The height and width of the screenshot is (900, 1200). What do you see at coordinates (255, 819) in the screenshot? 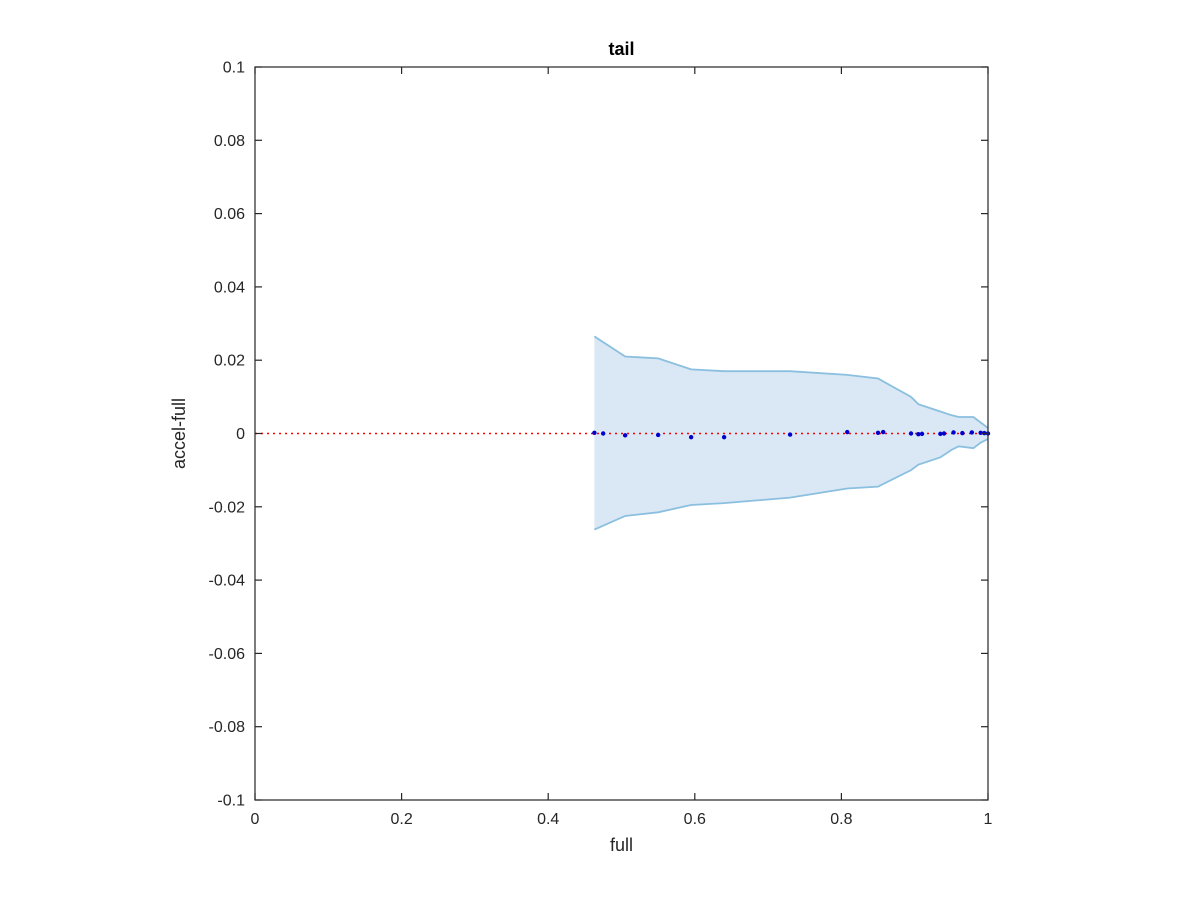
I see `x-tick-label: 0` at bounding box center [255, 819].